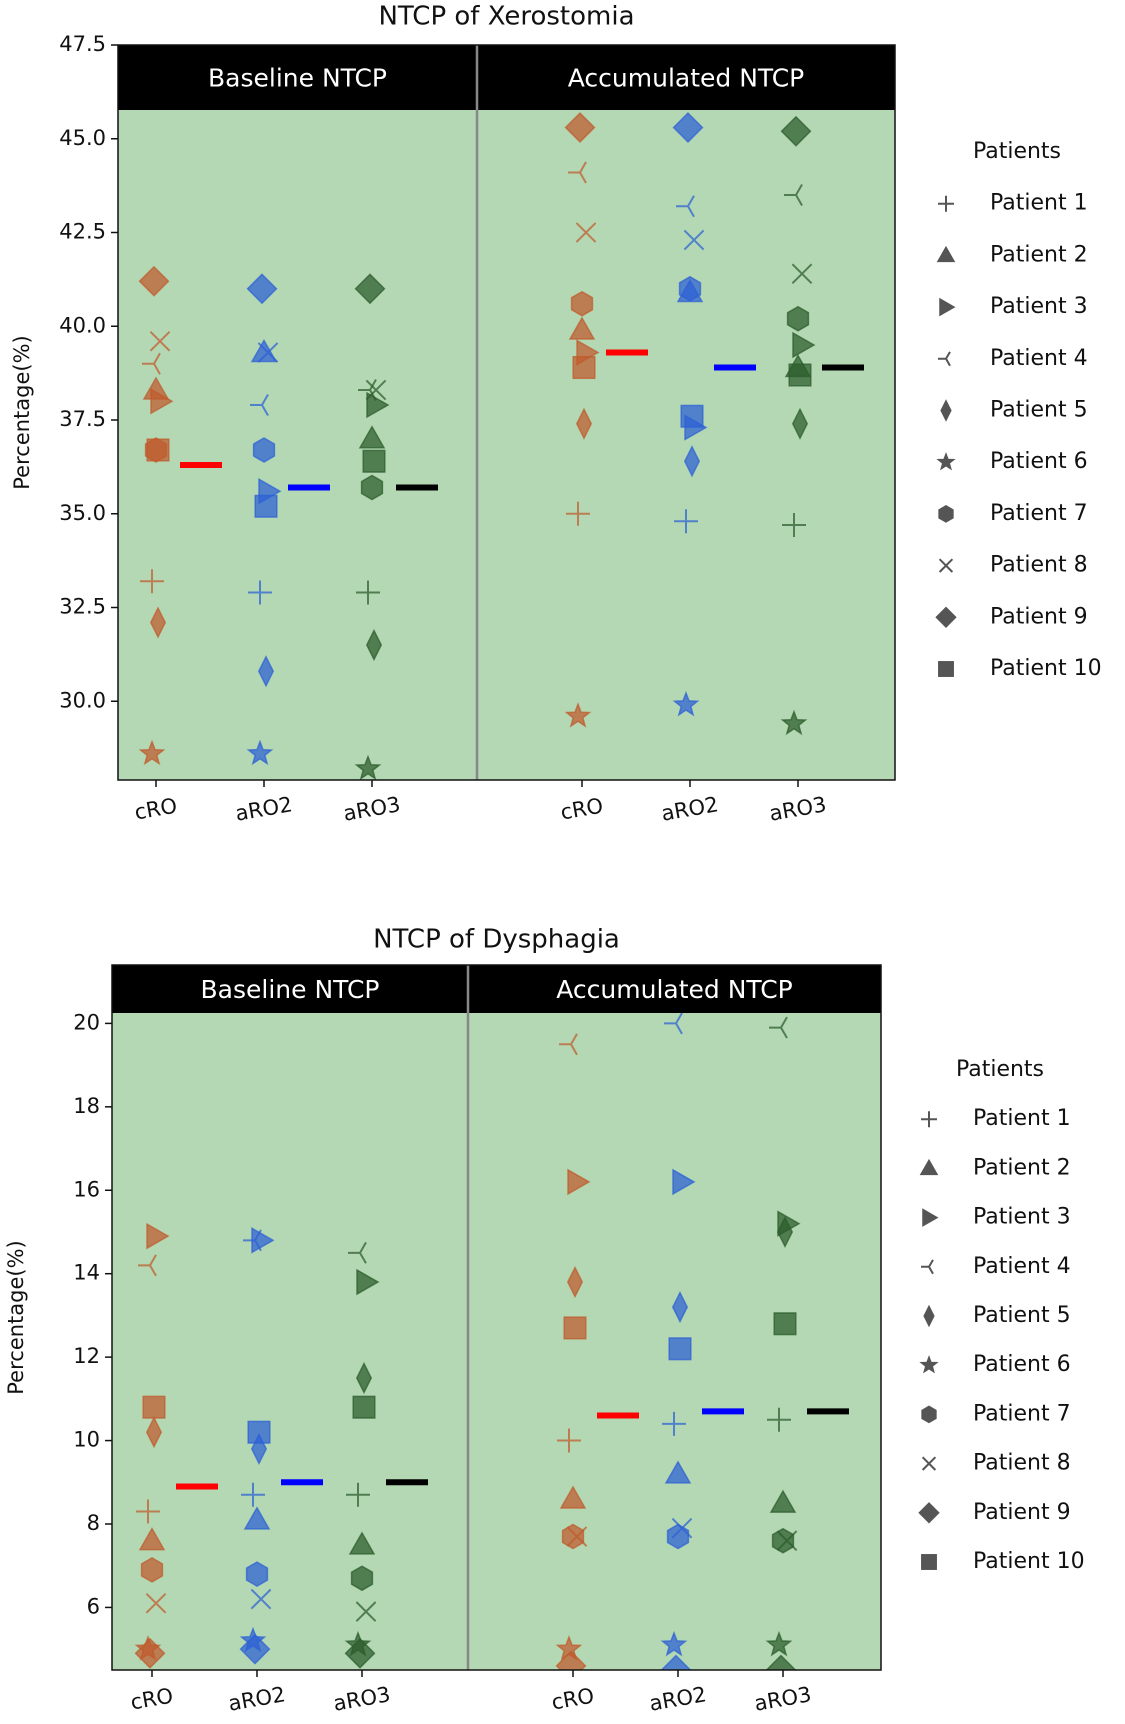  Describe the element at coordinates (82, 138) in the screenshot. I see `y-tick-label: 45.0` at that location.